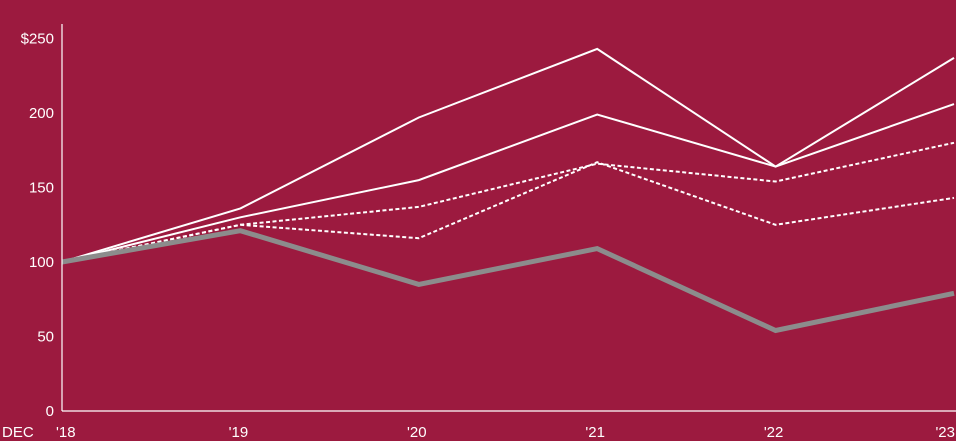 The height and width of the screenshot is (441, 956). What do you see at coordinates (41, 188) in the screenshot?
I see `y-tick-label: 150` at bounding box center [41, 188].